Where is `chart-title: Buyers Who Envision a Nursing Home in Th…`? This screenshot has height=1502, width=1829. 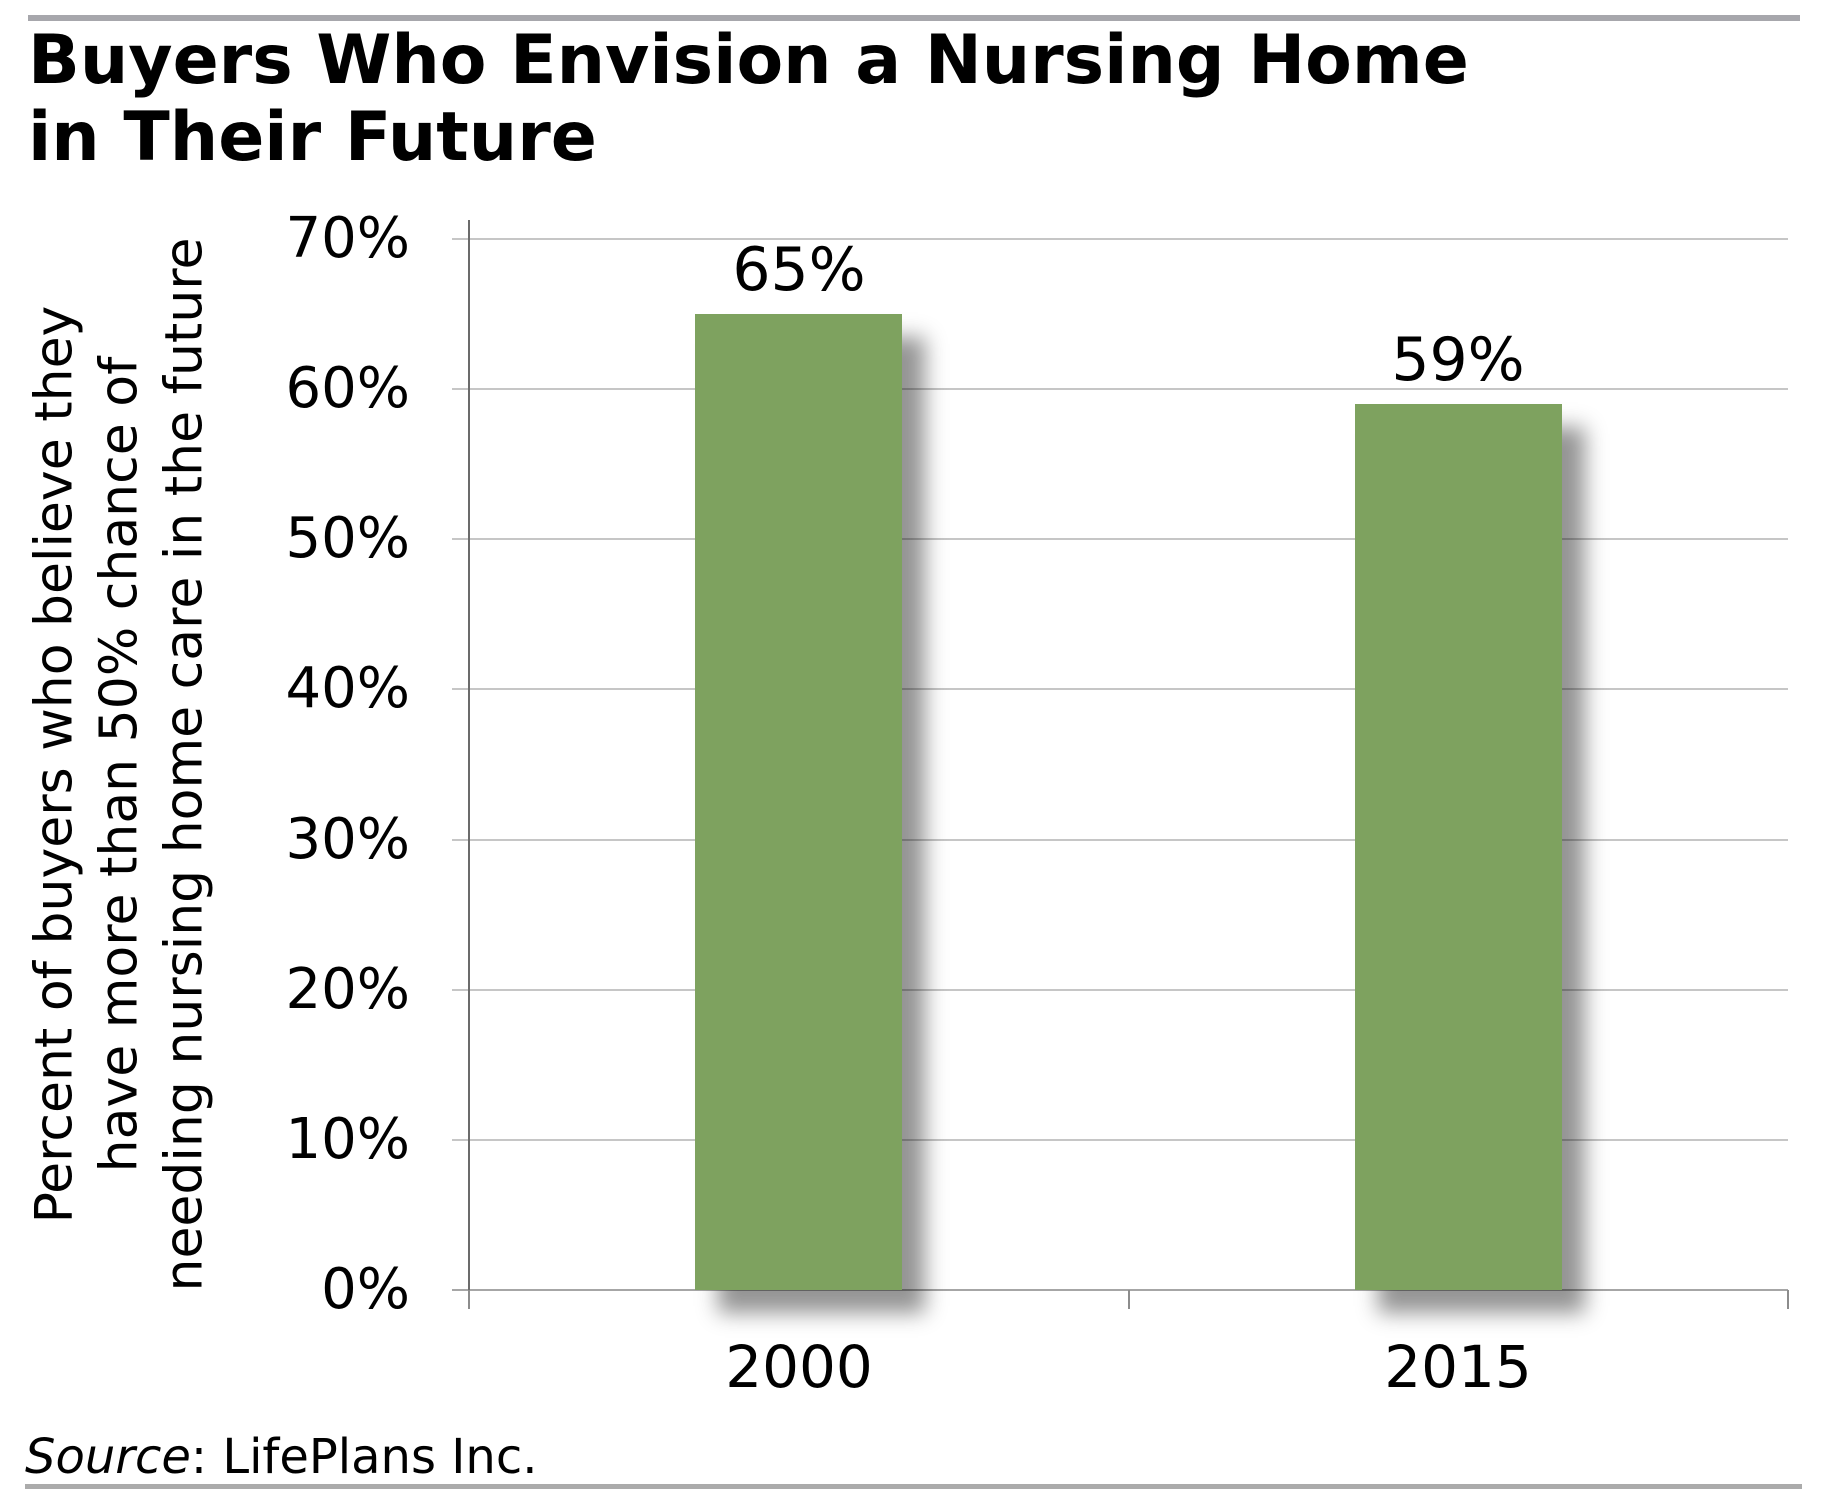
chart-title: Buyers Who Envision a Nursing Home in Th… is located at coordinates (748, 99).